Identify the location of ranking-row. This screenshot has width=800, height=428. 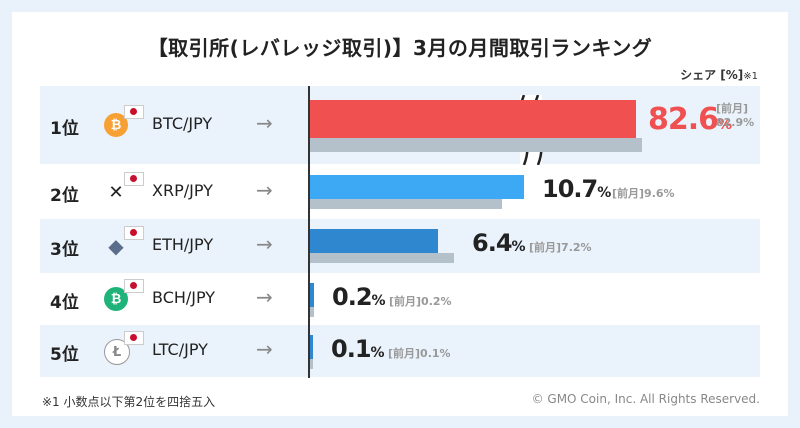
(400, 351).